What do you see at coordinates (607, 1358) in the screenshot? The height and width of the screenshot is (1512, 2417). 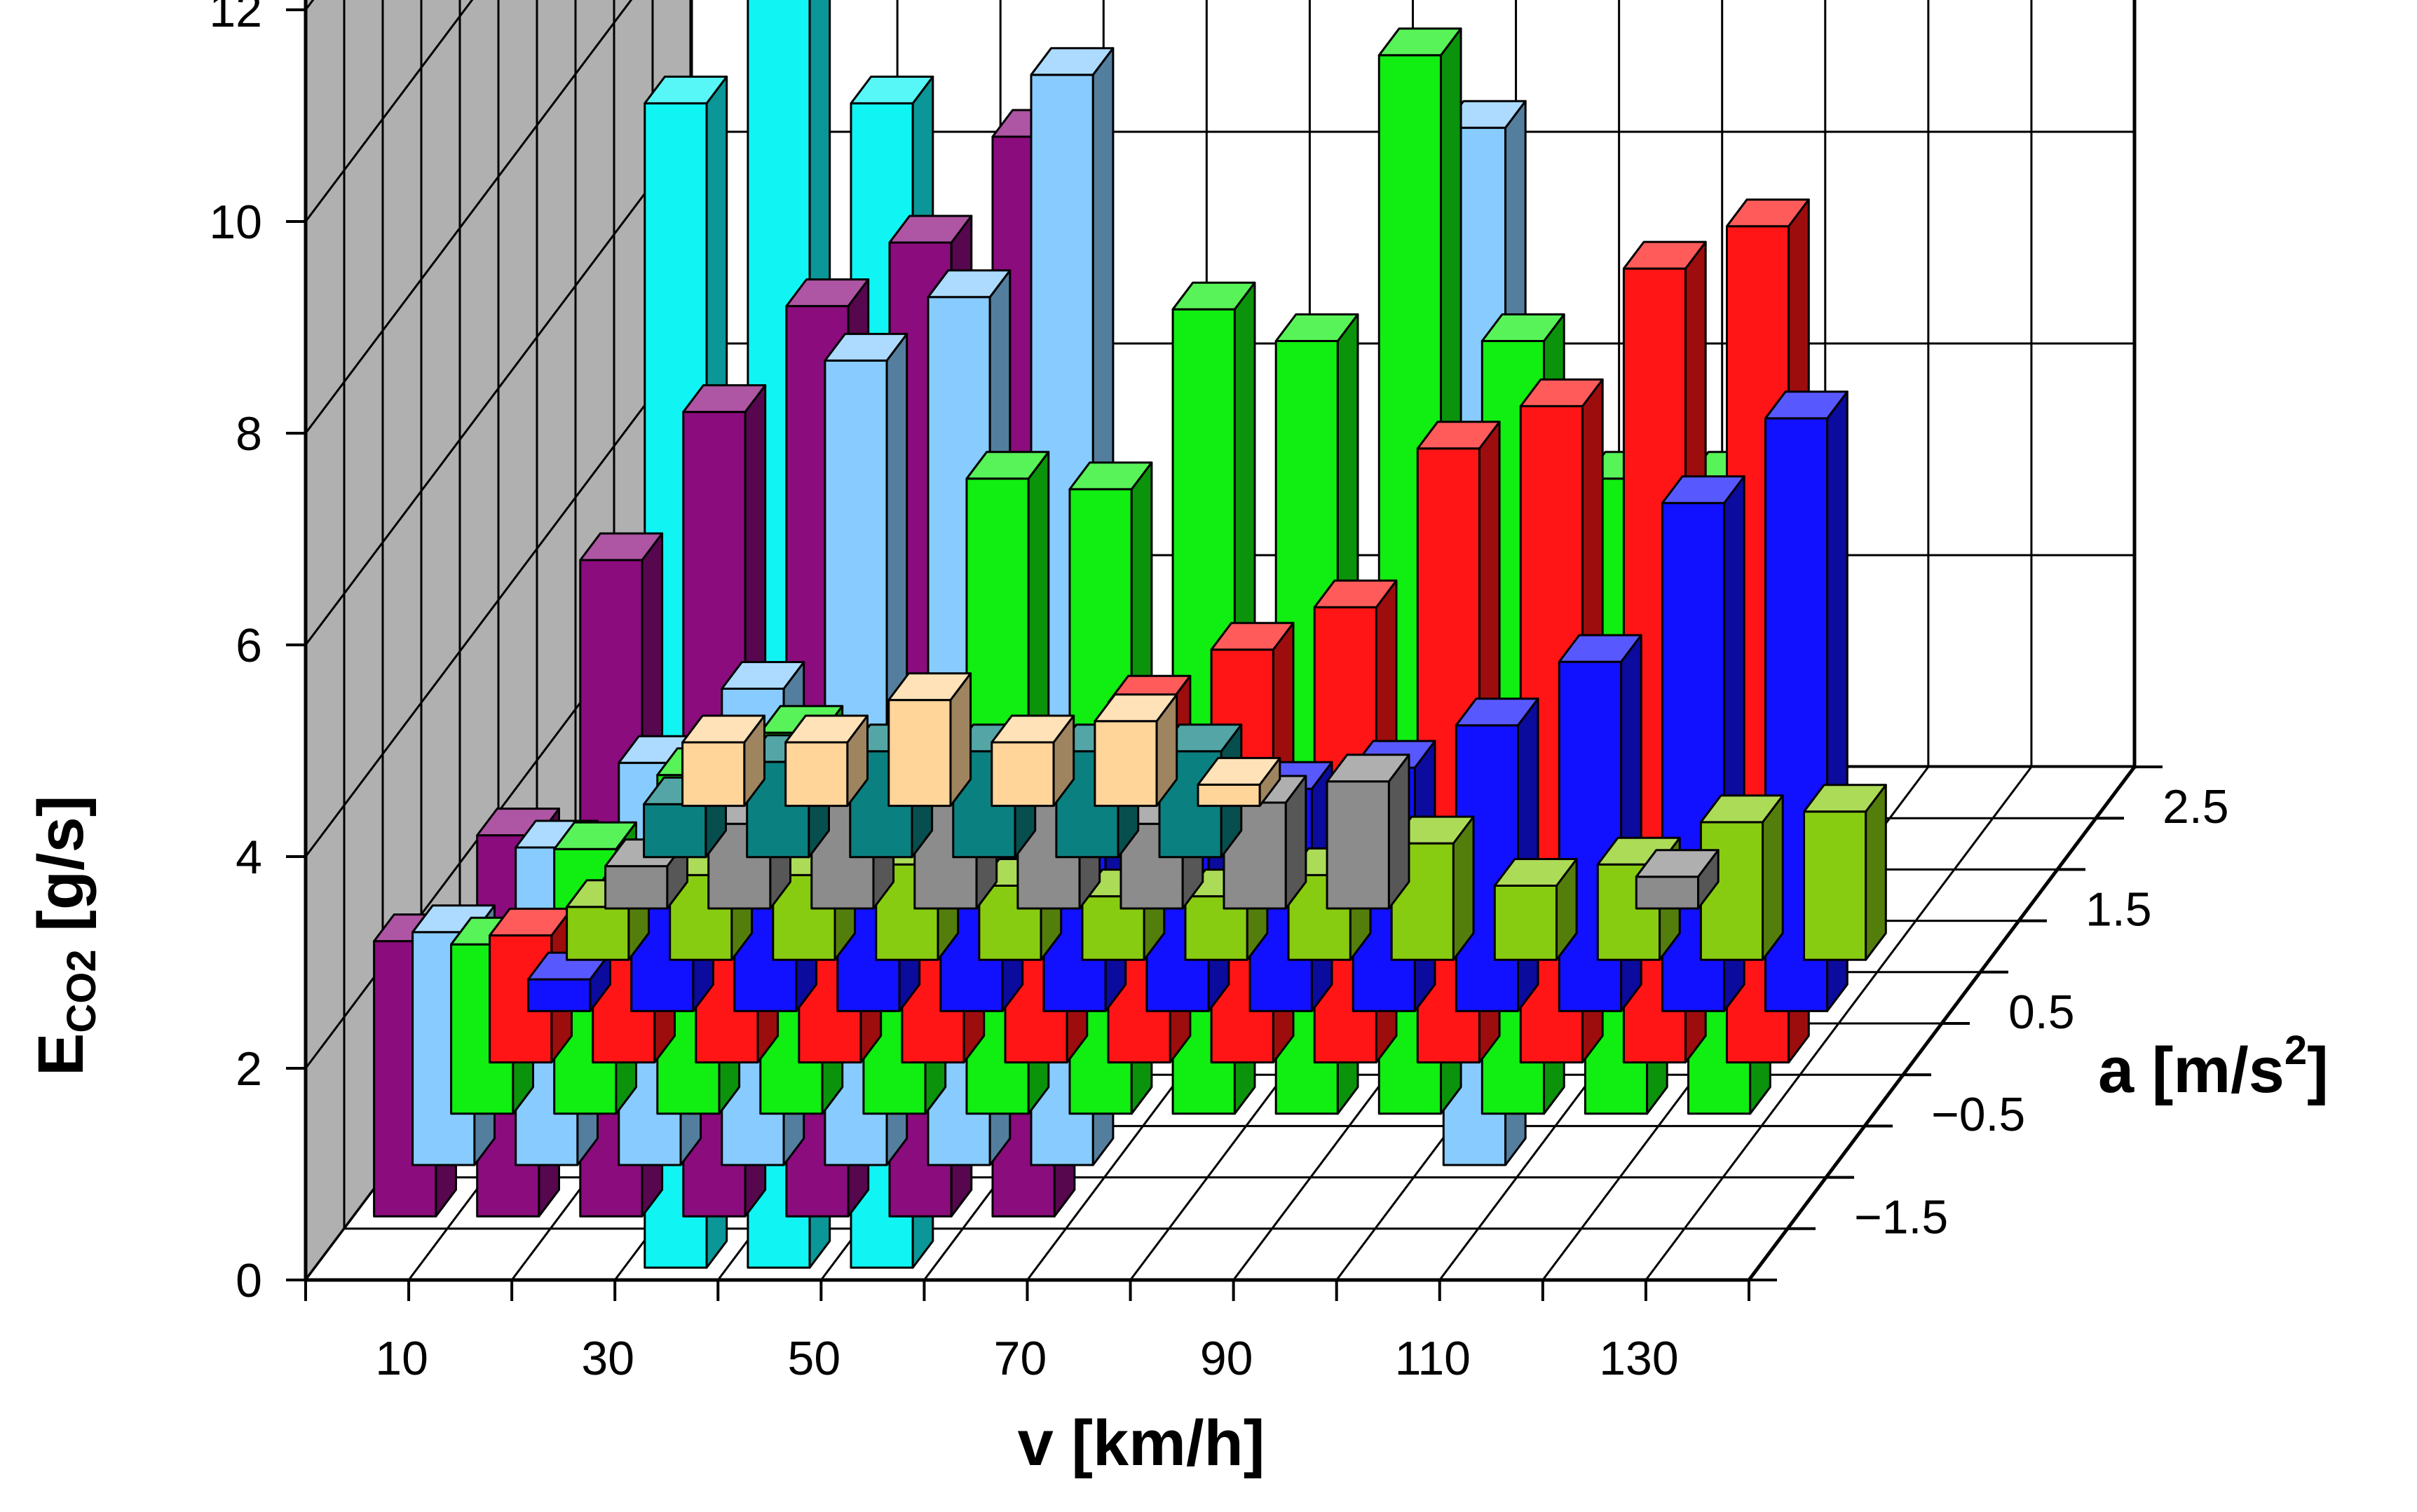 I see `x-tick-label: 30` at bounding box center [607, 1358].